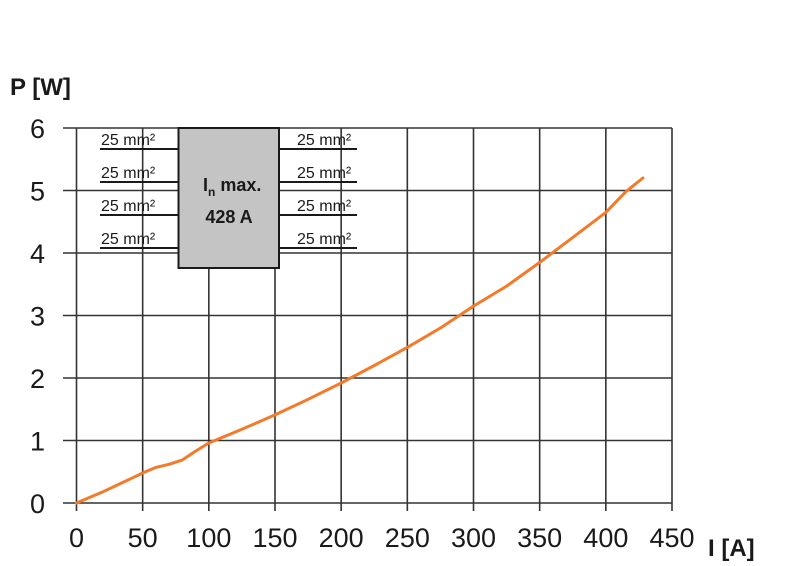  I want to click on x-tick-labels: 0 50 100 150 200 250 300 350 400 450, so click(382, 538).